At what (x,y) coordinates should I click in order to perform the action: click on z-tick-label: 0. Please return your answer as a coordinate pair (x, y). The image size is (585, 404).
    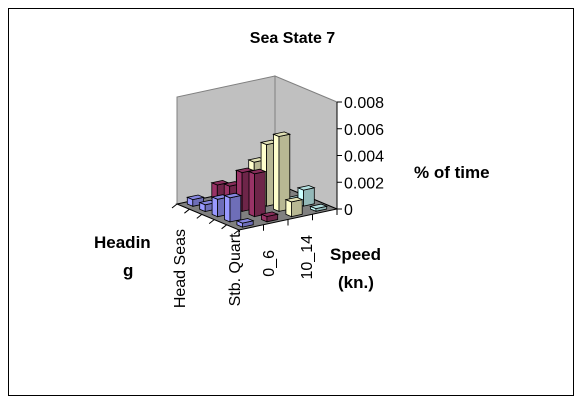
    Looking at the image, I should click on (348, 210).